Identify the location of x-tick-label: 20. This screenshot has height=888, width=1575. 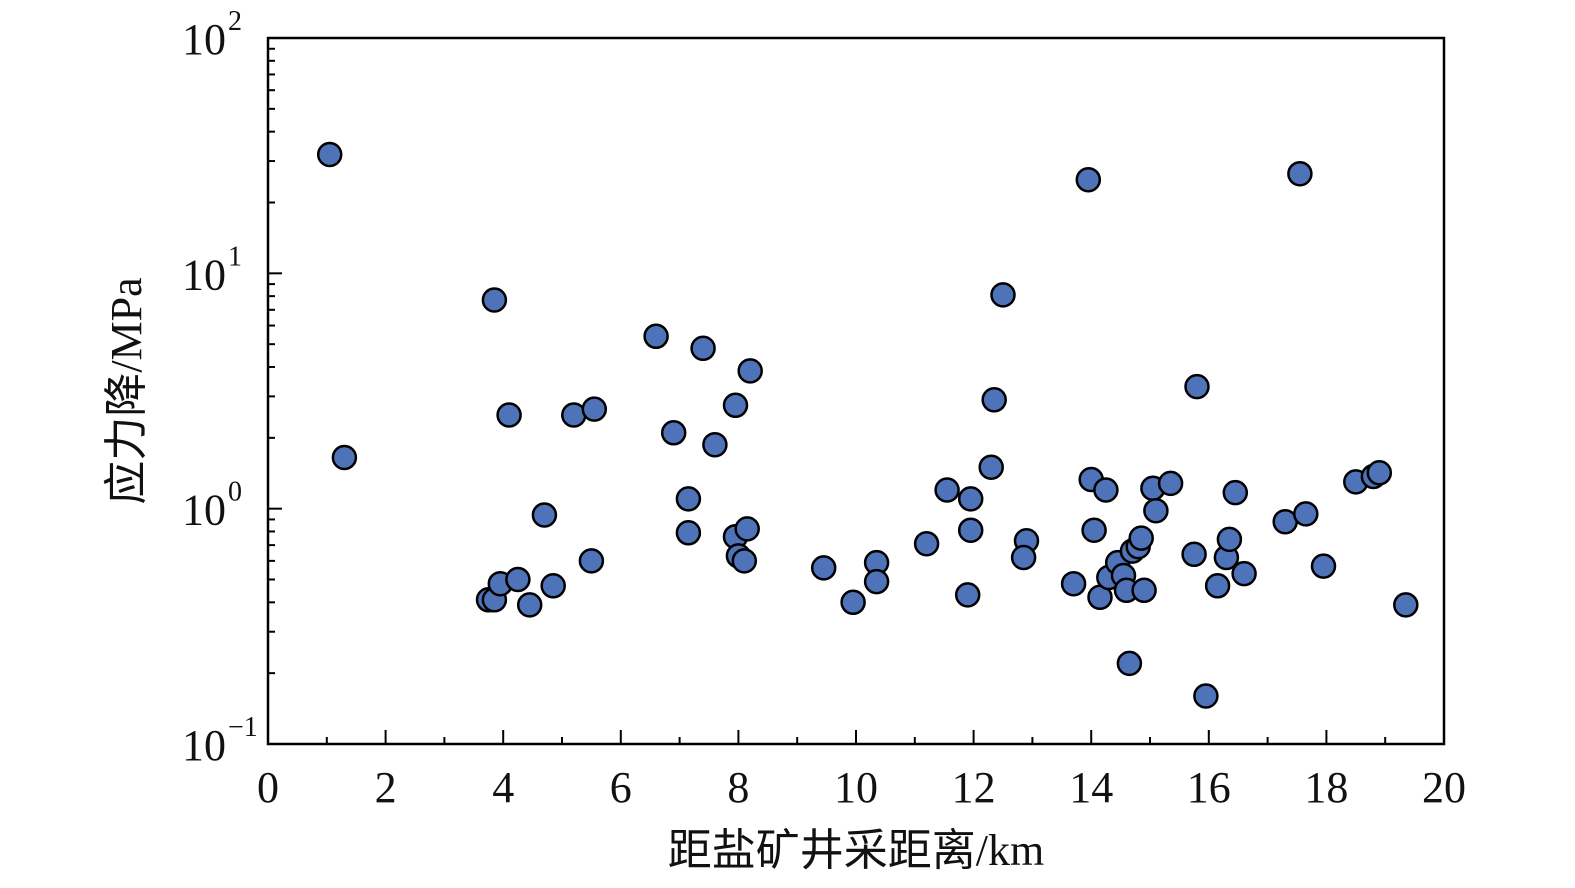
(1444, 787).